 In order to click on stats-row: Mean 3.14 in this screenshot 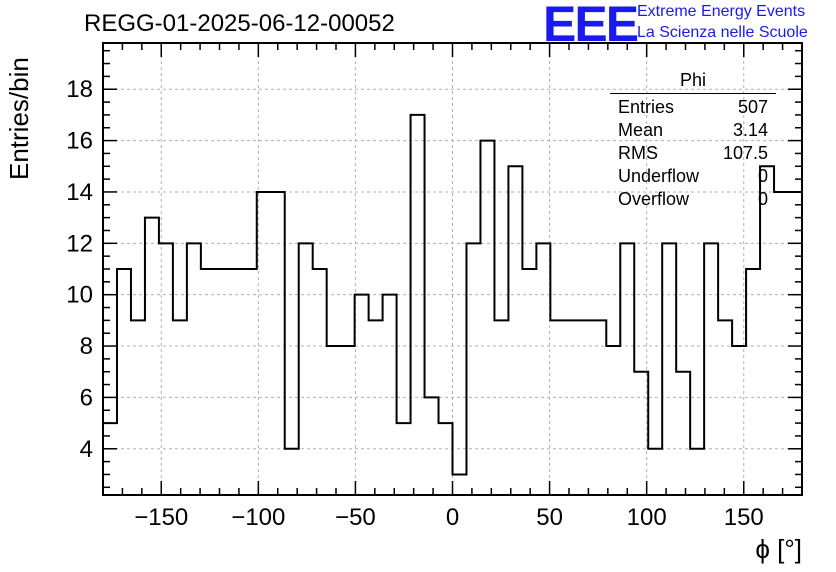, I will do `click(693, 130)`.